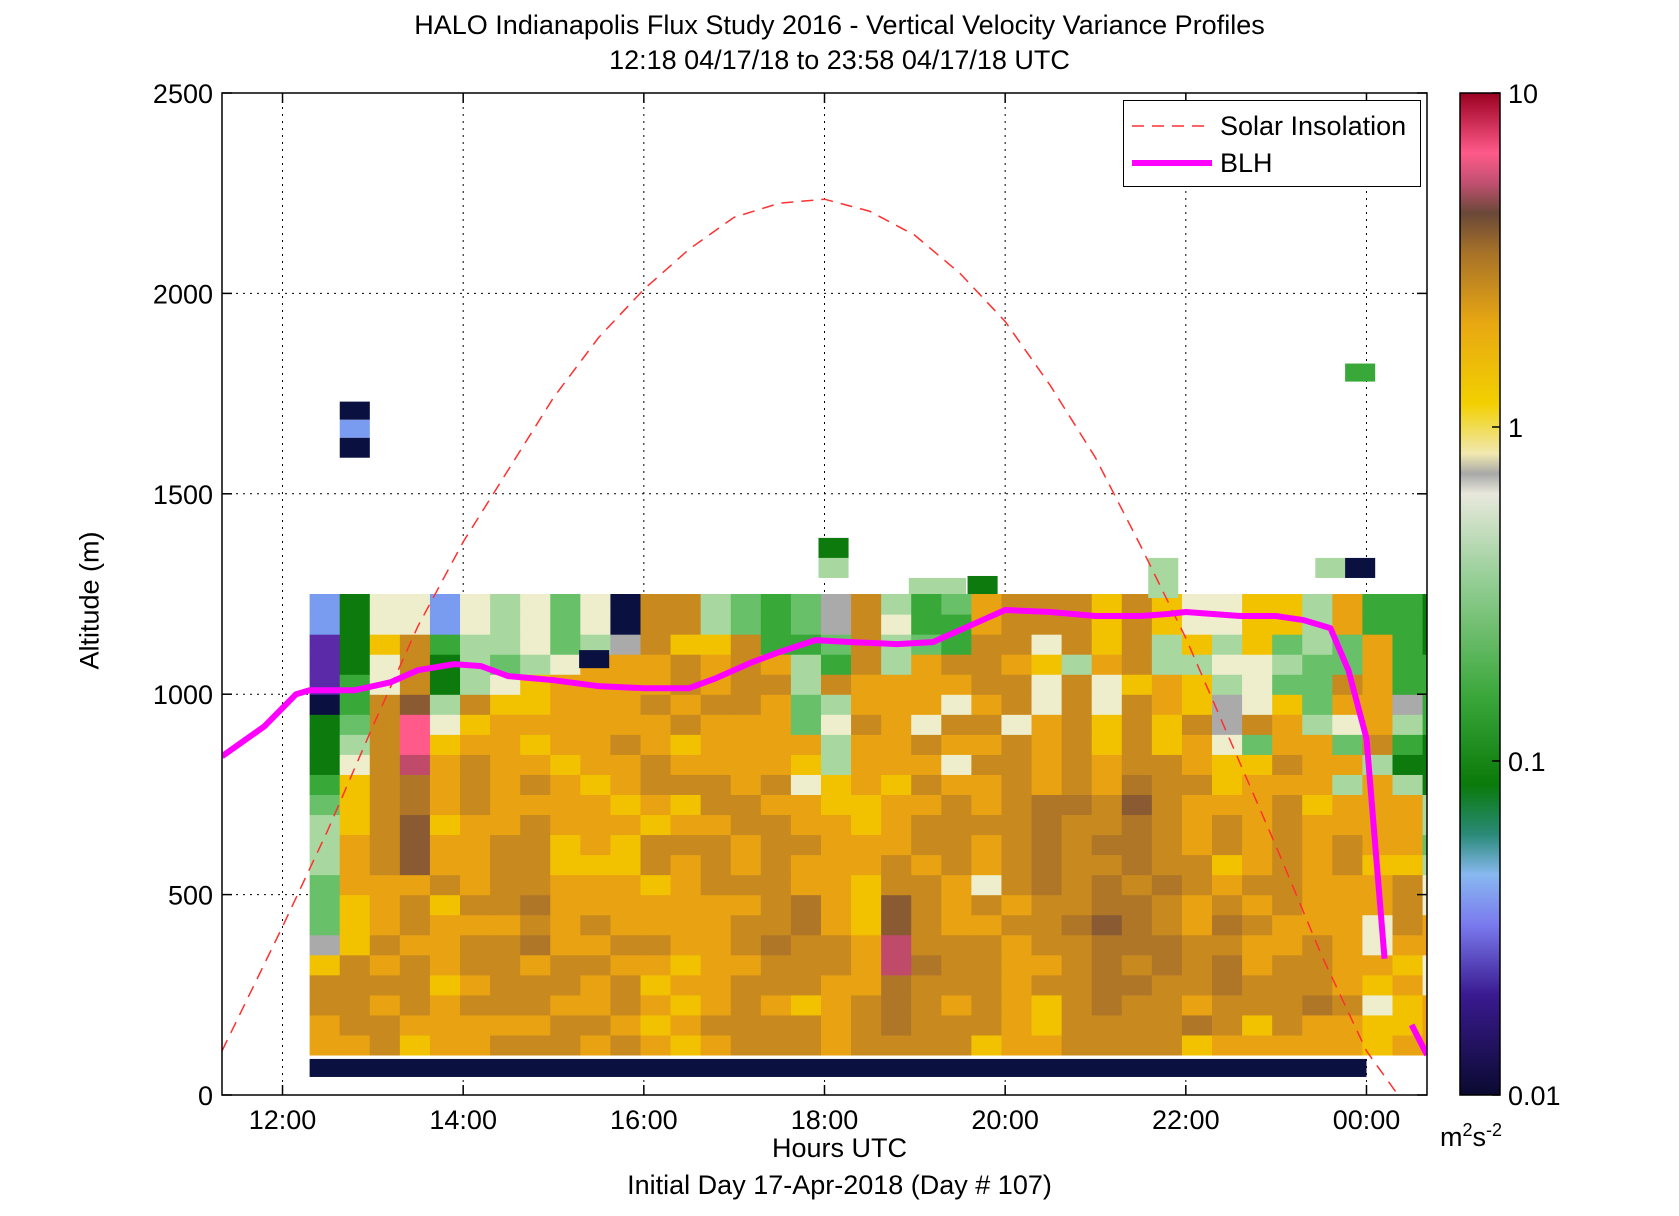 Image resolution: width=1679 pixels, height=1216 pixels. Describe the element at coordinates (1471, 1136) in the screenshot. I see `colorbar-unit: m2s-2` at that location.